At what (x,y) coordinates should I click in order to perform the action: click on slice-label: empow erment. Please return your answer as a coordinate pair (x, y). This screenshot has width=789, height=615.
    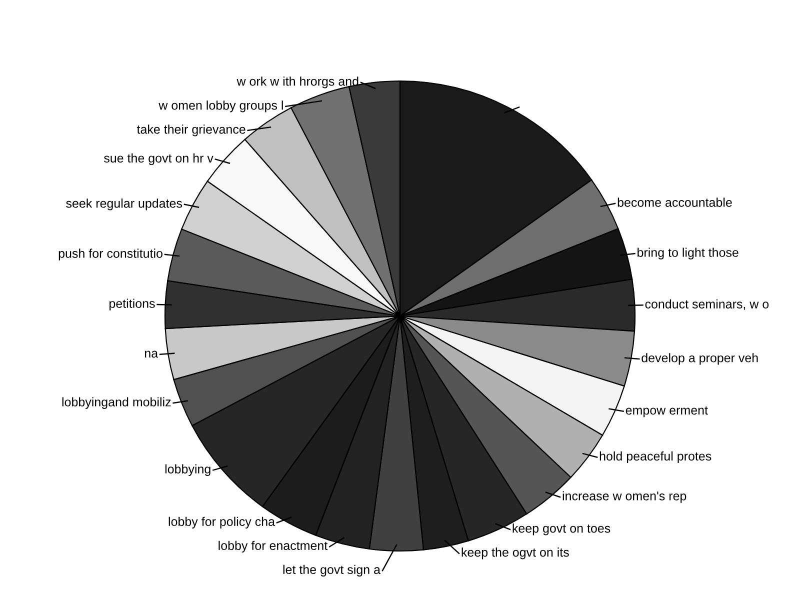
    Looking at the image, I should click on (667, 412).